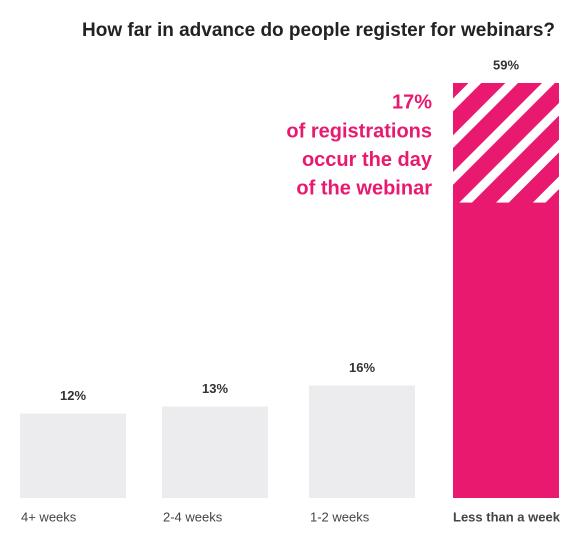 The width and height of the screenshot is (588, 546). I want to click on annotation-text: occur the day, so click(367, 160).